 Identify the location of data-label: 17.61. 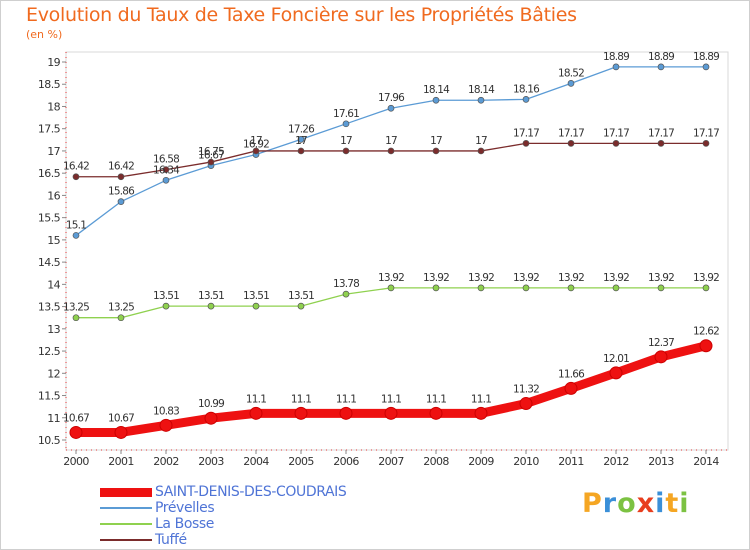
(346, 114).